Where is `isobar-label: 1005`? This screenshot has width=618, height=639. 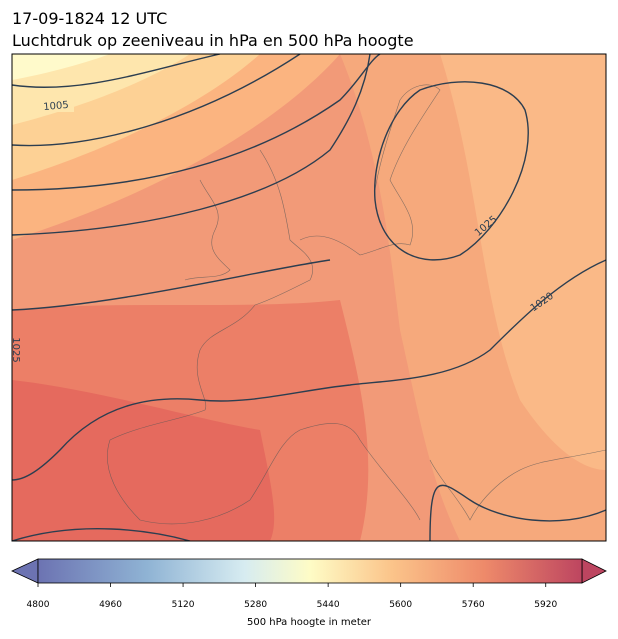
isobar-label: 1005 is located at coordinates (56, 106).